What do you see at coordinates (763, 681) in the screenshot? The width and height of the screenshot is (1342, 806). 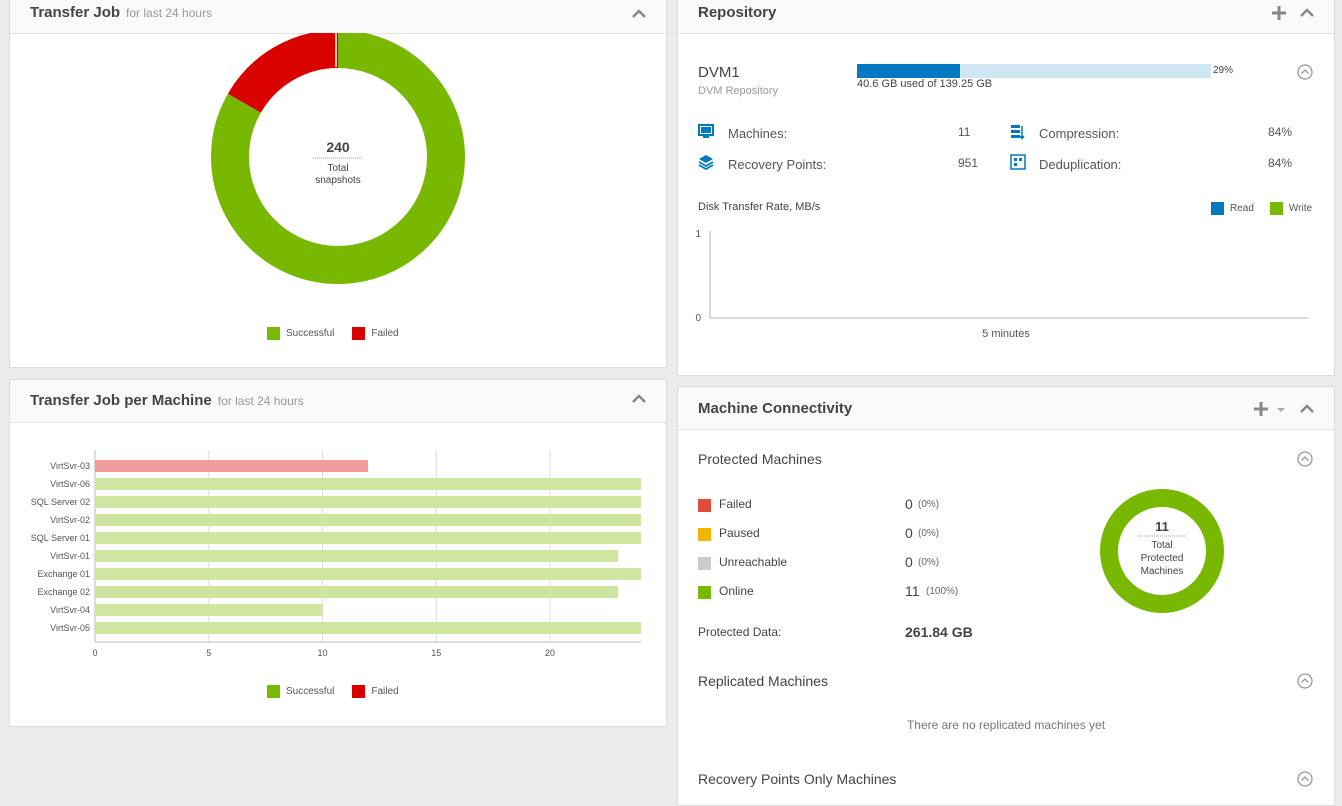 I see `replicated-machines-title: Replicated Machines` at bounding box center [763, 681].